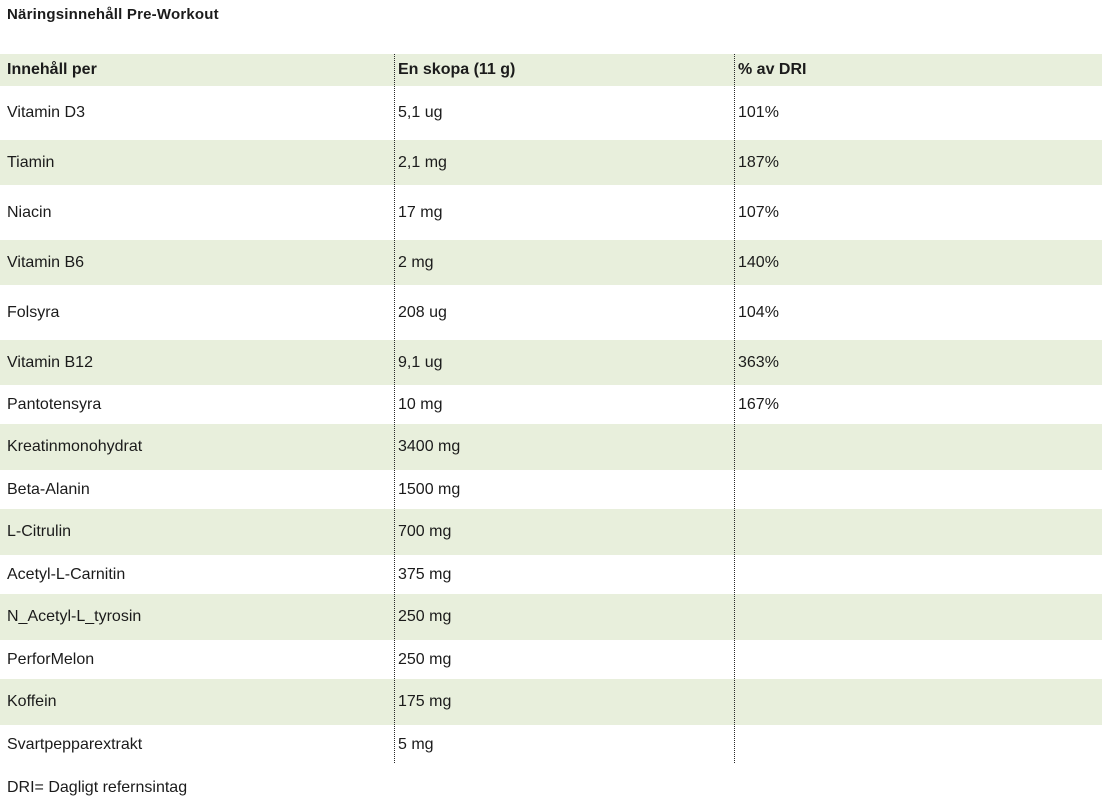 This screenshot has height=810, width=1102. What do you see at coordinates (551, 70) in the screenshot?
I see `table-header-row: Innehåll per En skopa (11 g) % av DRI` at bounding box center [551, 70].